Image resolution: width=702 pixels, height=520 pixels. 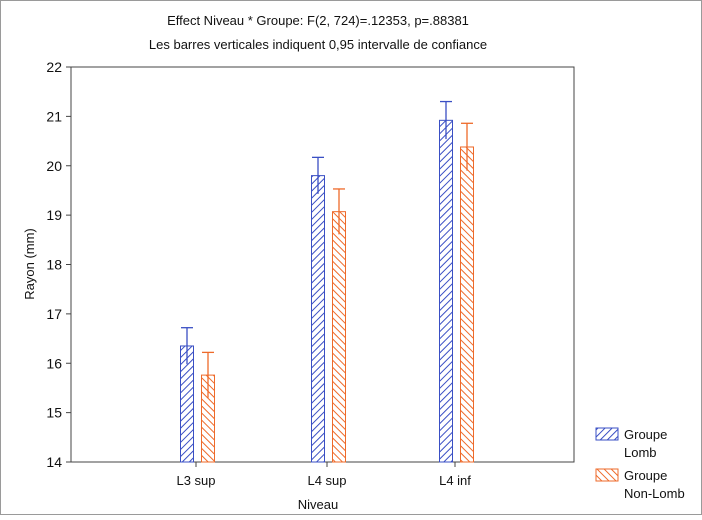 What do you see at coordinates (54, 67) in the screenshot?
I see `y-tick-label: 22` at bounding box center [54, 67].